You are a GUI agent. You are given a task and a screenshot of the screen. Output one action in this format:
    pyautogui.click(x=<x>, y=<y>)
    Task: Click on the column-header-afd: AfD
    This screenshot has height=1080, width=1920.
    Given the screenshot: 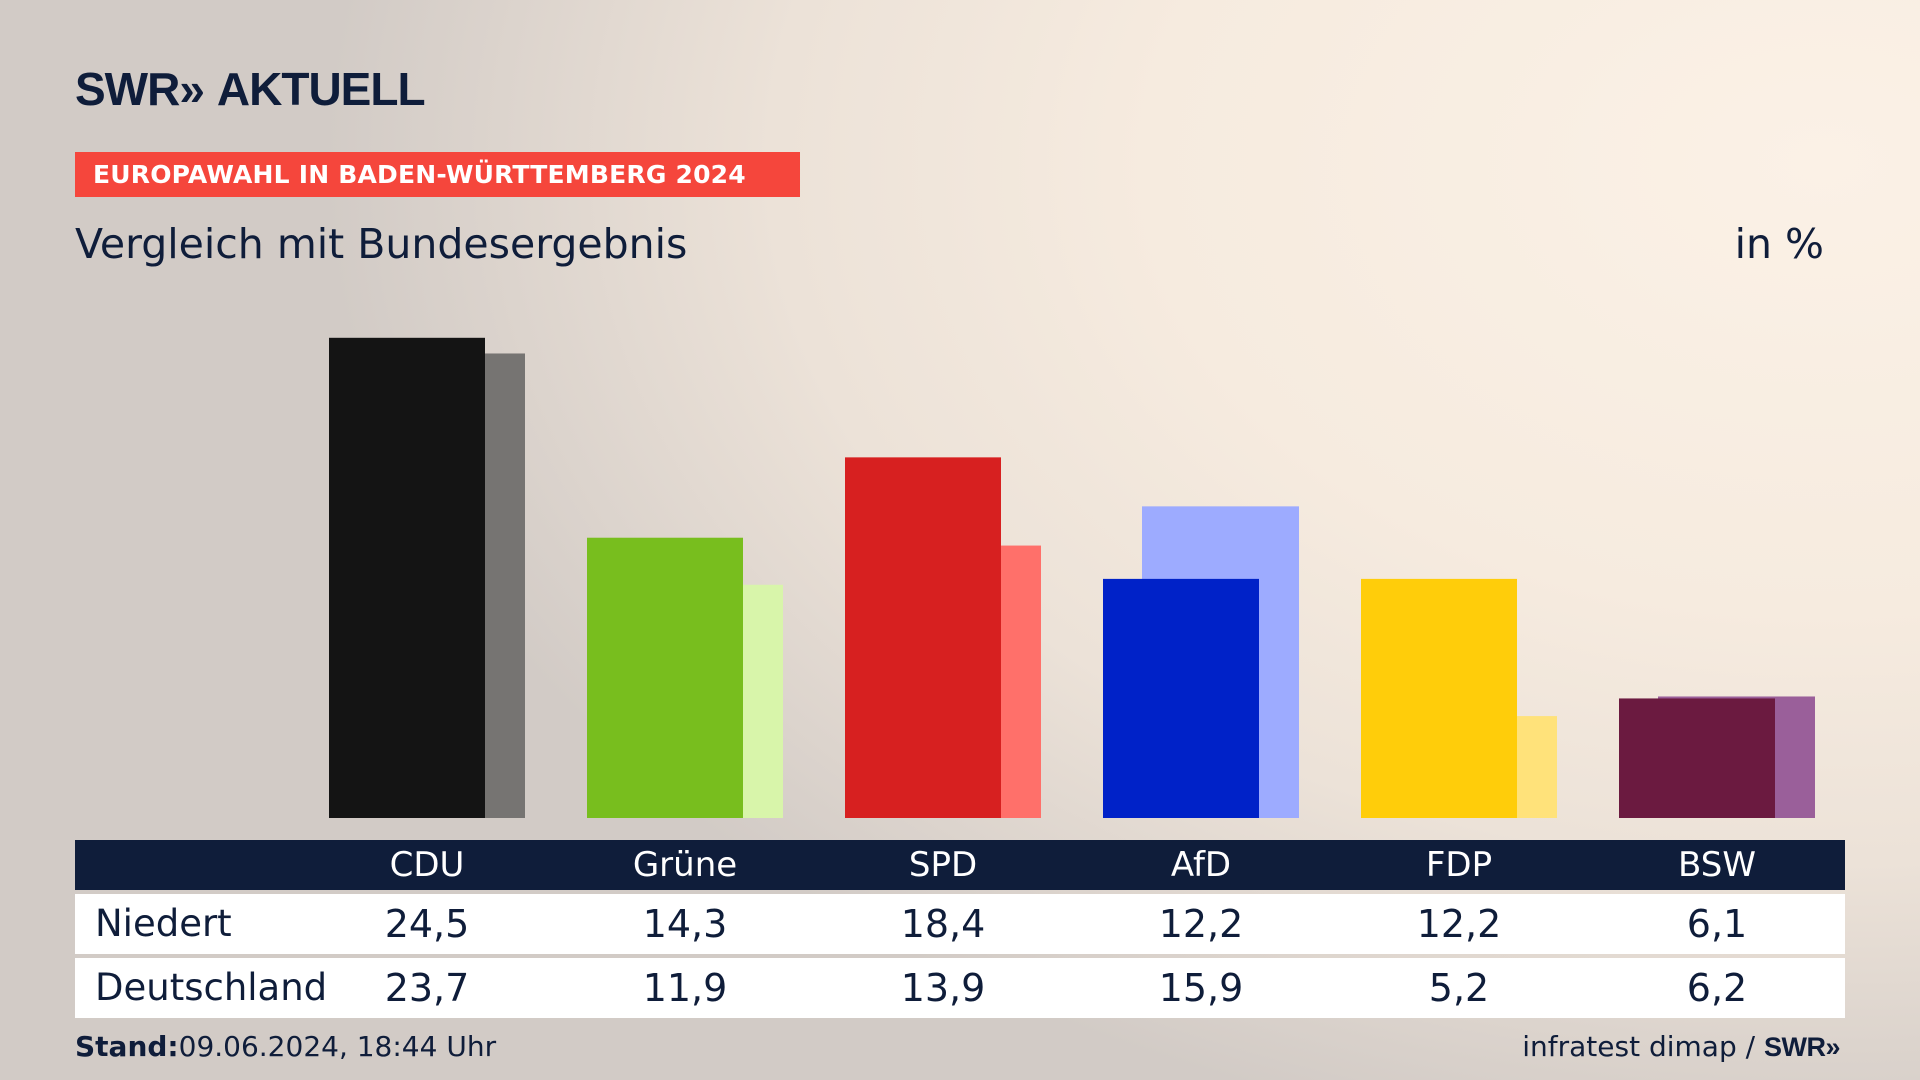 What is the action you would take?
    pyautogui.click(x=1201, y=865)
    